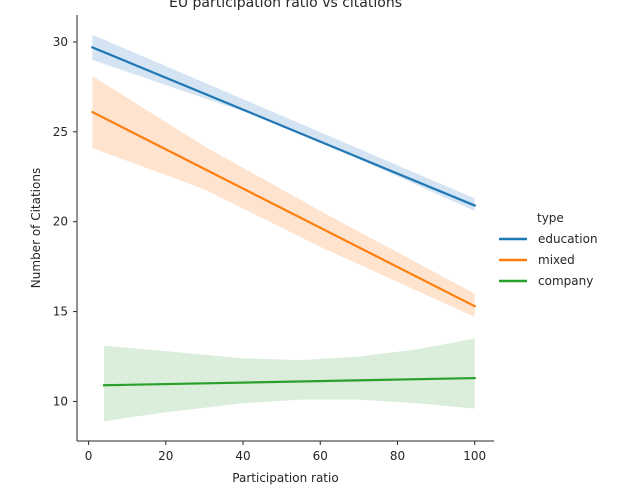 Image resolution: width=619 pixels, height=504 pixels. What do you see at coordinates (36, 228) in the screenshot?
I see `y-axis-label: Number of Citations` at bounding box center [36, 228].